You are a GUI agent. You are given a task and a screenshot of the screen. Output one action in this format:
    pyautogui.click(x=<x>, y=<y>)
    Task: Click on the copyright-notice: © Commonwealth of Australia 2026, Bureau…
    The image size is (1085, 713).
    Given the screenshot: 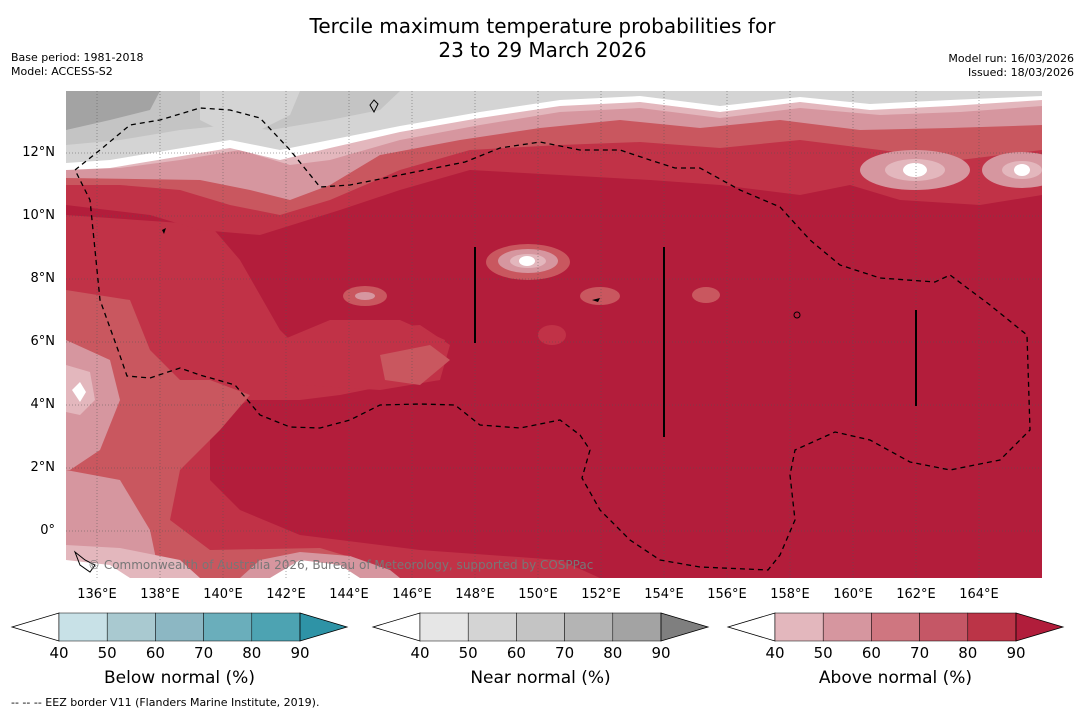 What is the action you would take?
    pyautogui.click(x=341, y=565)
    